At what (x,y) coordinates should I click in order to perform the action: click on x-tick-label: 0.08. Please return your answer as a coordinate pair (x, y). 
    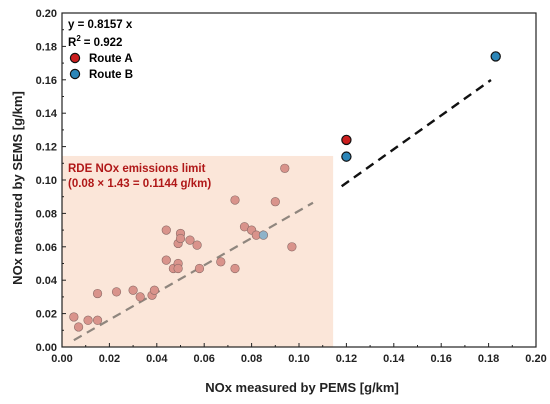
    Looking at the image, I should click on (251, 359).